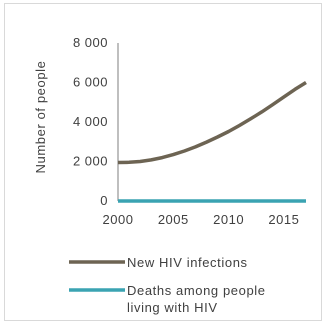 The image size is (328, 325). What do you see at coordinates (90, 161) in the screenshot?
I see `y-tick-label: 2 000` at bounding box center [90, 161].